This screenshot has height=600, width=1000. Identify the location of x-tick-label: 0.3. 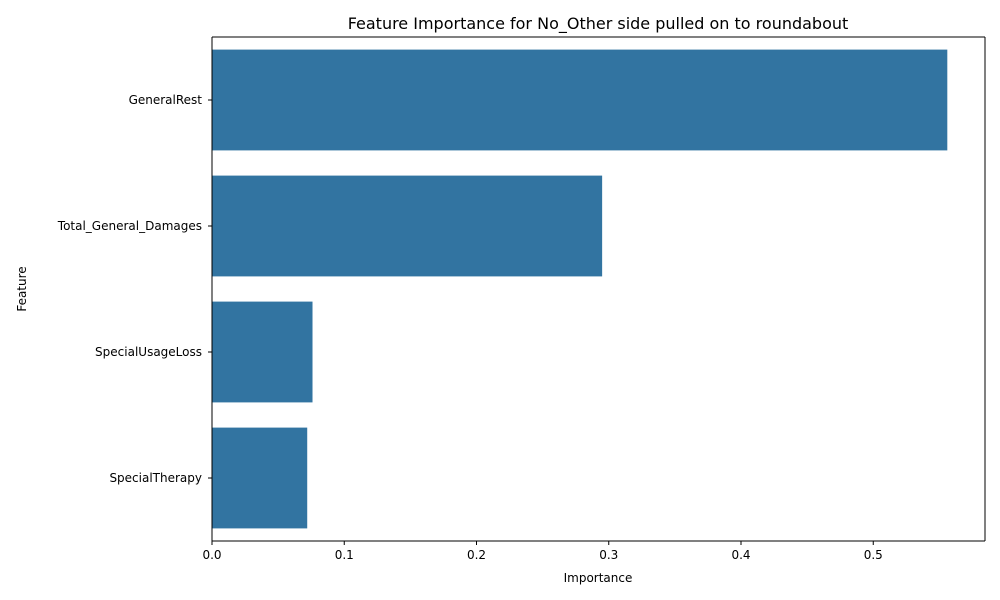
(608, 555).